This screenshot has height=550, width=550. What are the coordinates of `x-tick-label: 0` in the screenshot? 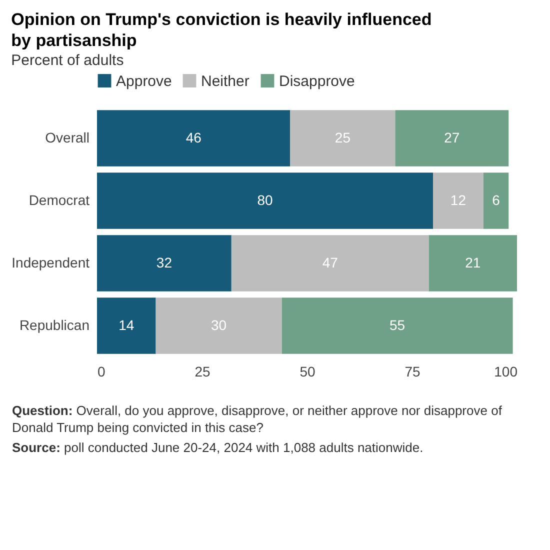 It's located at (102, 372).